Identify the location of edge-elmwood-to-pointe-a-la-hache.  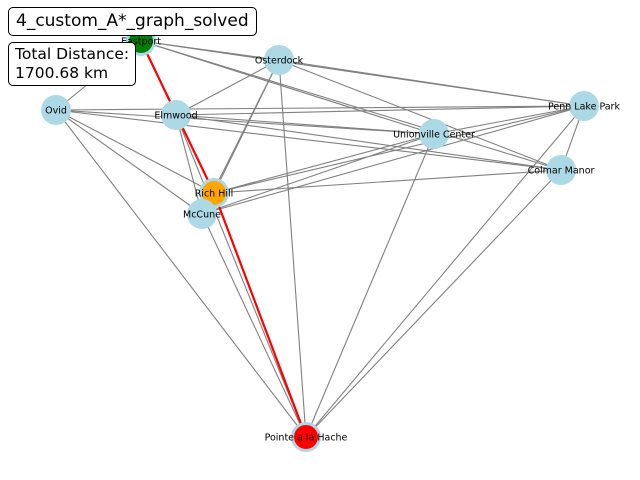
(241, 276).